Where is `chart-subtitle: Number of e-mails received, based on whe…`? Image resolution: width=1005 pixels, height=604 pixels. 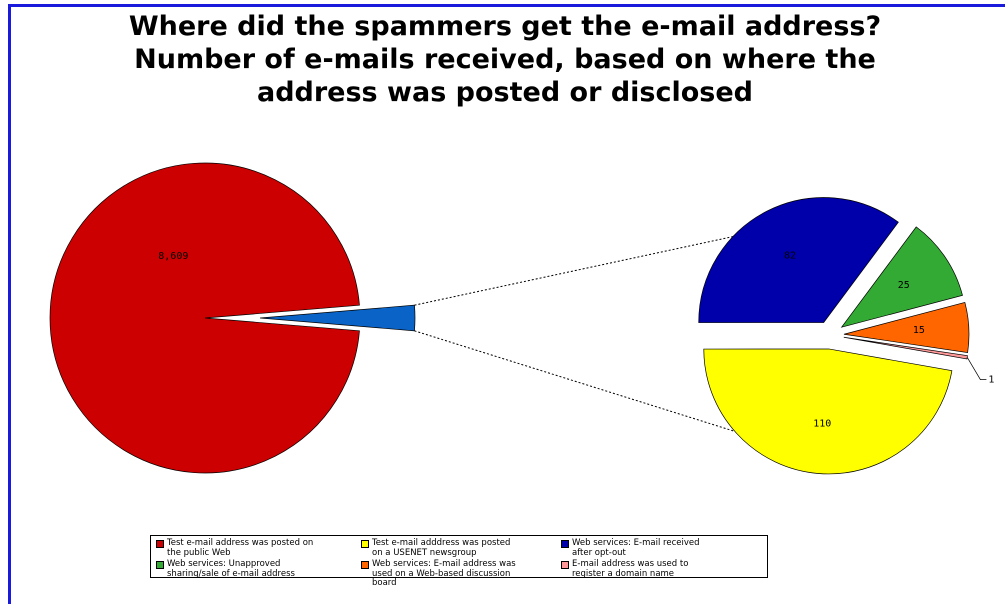
chart-subtitle: Number of e-mails received, based on whe… is located at coordinates (505, 76).